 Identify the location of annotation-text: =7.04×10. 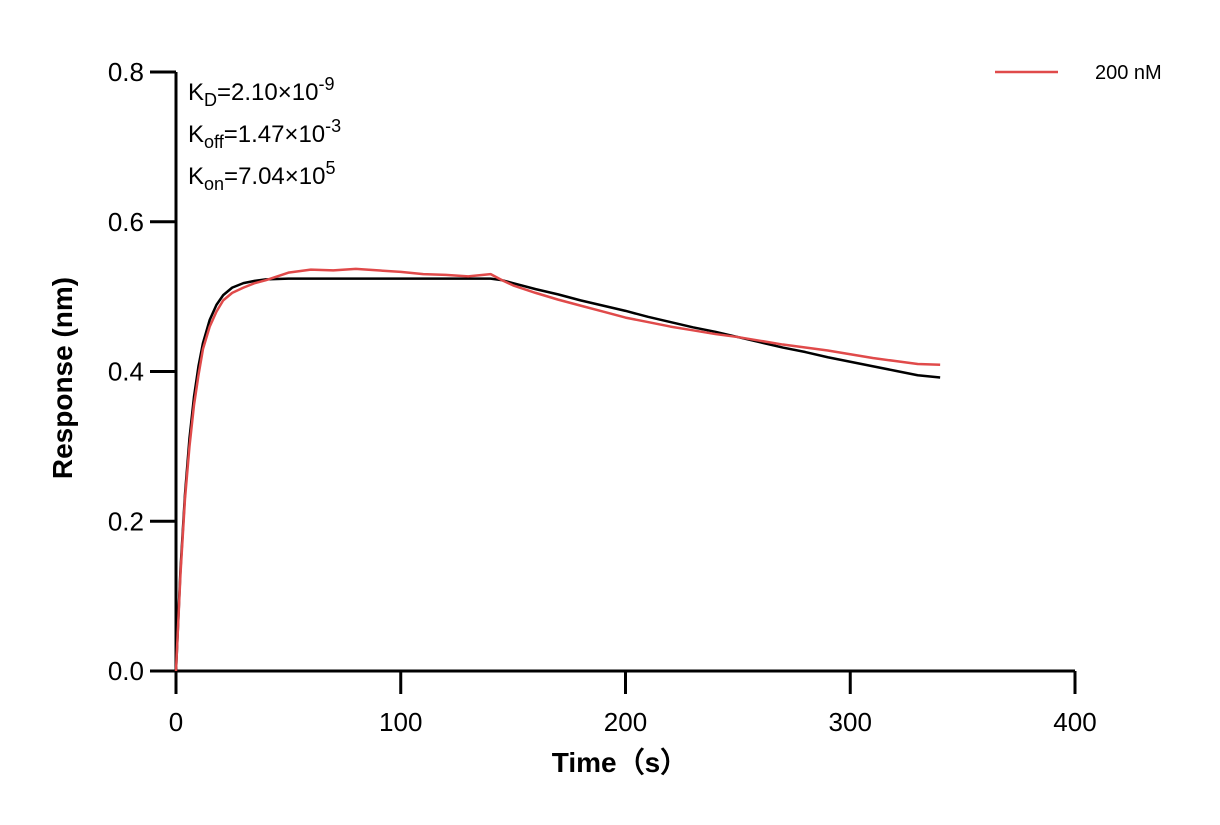
(274, 176).